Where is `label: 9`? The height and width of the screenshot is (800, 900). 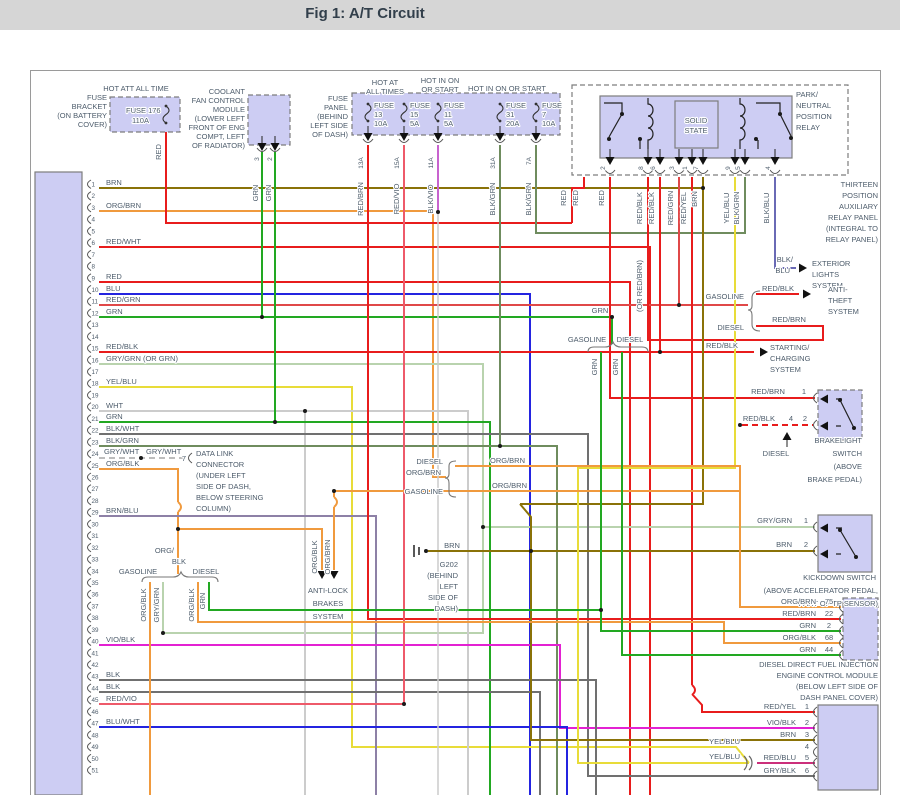
label: 9 is located at coordinates (728, 168).